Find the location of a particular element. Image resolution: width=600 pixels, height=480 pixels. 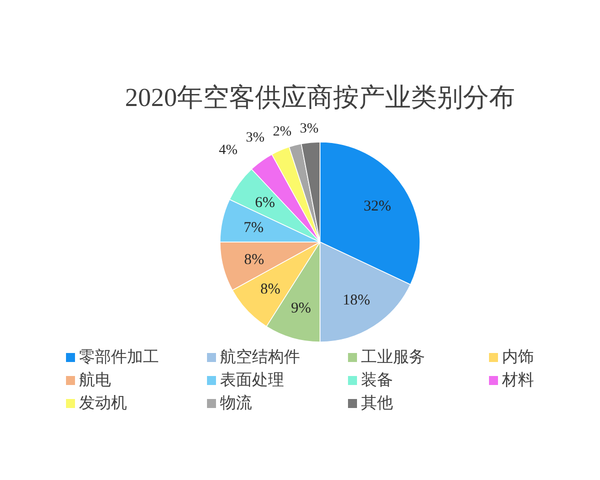

data-label: 7% is located at coordinates (254, 228).